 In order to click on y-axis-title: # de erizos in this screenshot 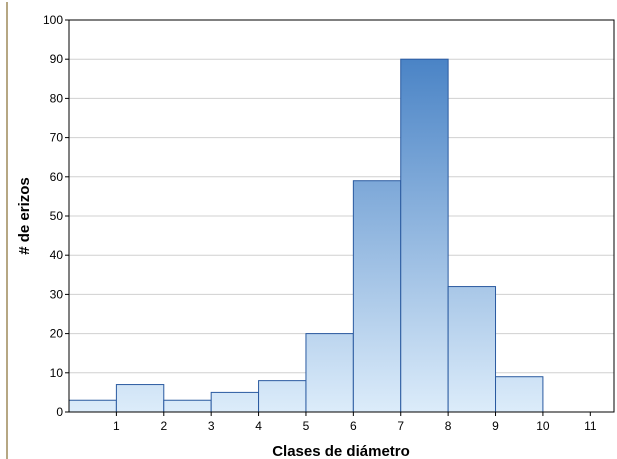, I will do `click(24, 216)`.